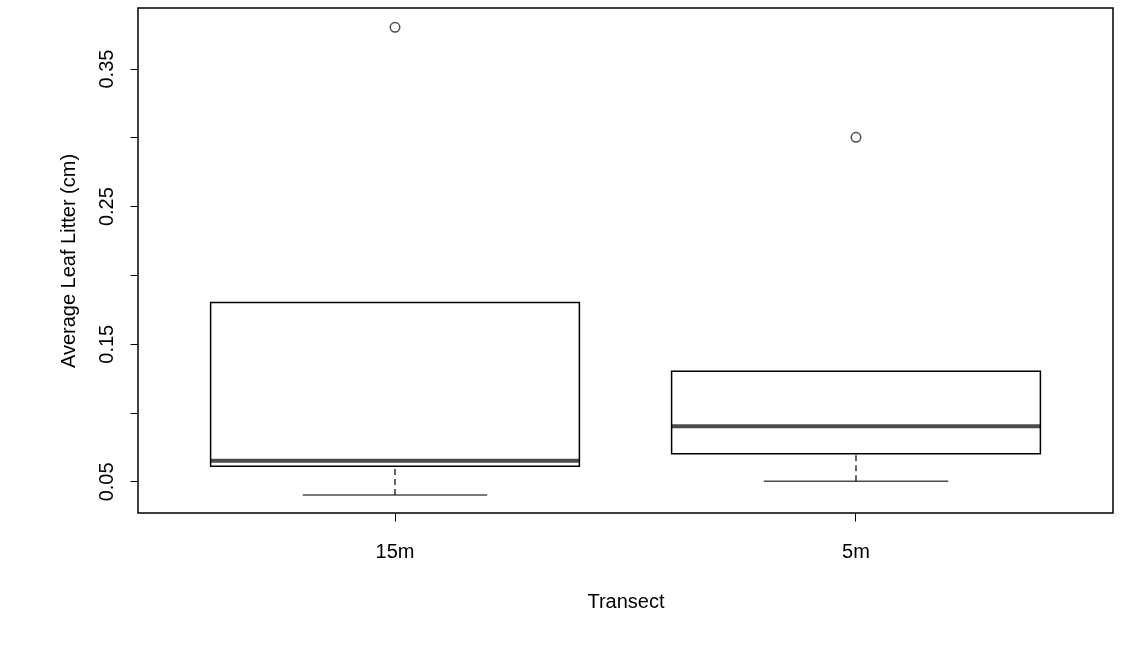 The width and height of the screenshot is (1126, 649). Describe the element at coordinates (626, 600) in the screenshot. I see `x-axis-title: Transect` at that location.